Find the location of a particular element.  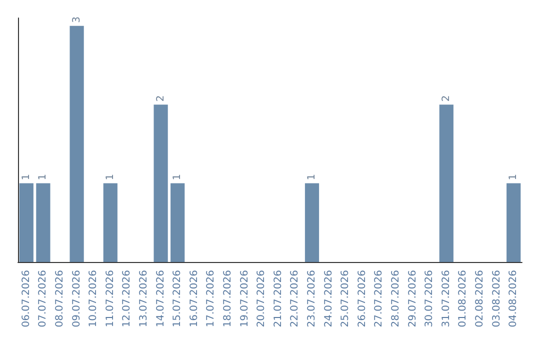

x-tick-label: 06.07.2026 is located at coordinates (26, 299).